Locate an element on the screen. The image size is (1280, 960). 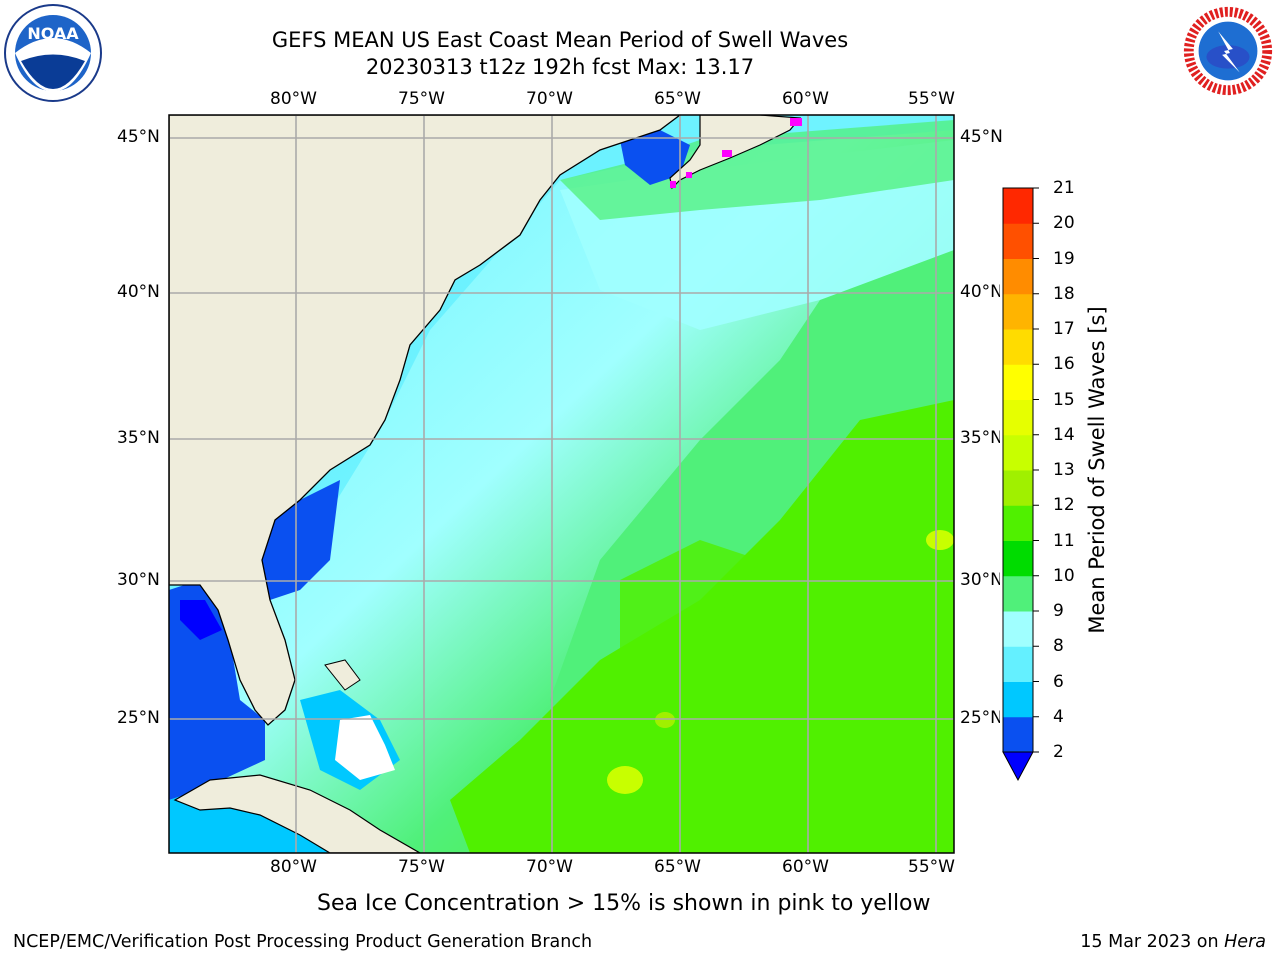
lon-label-top-70w: 70°W is located at coordinates (549, 99).